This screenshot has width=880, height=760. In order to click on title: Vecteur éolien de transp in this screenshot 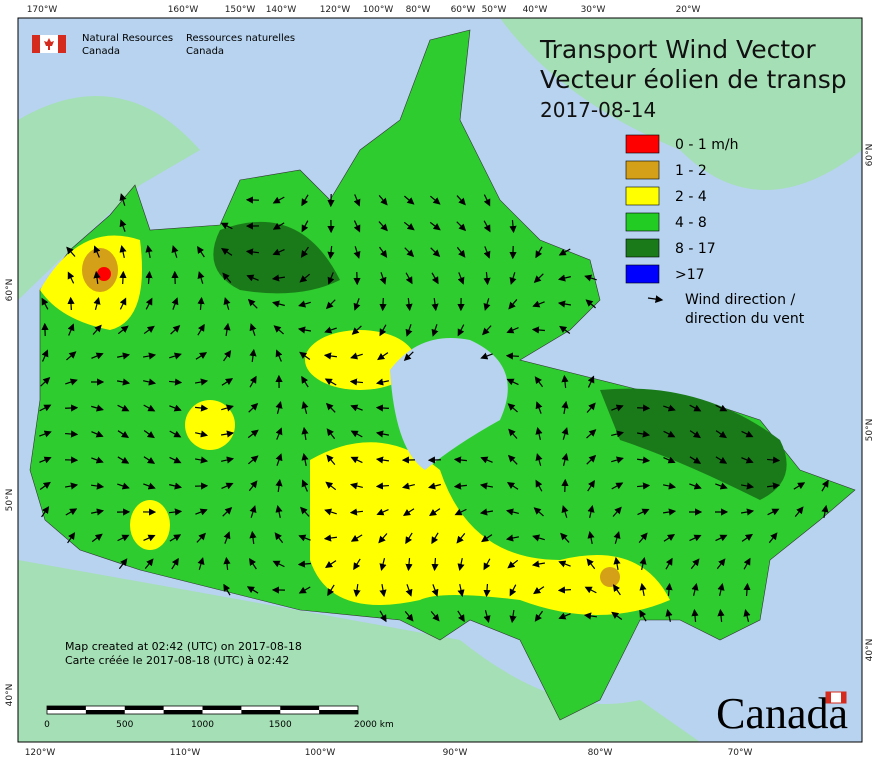, I will do `click(693, 79)`.